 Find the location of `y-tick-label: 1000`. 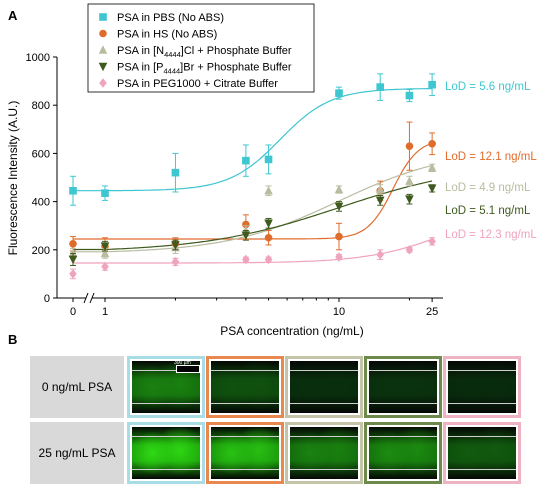

y-tick-label: 1000 is located at coordinates (38, 58).